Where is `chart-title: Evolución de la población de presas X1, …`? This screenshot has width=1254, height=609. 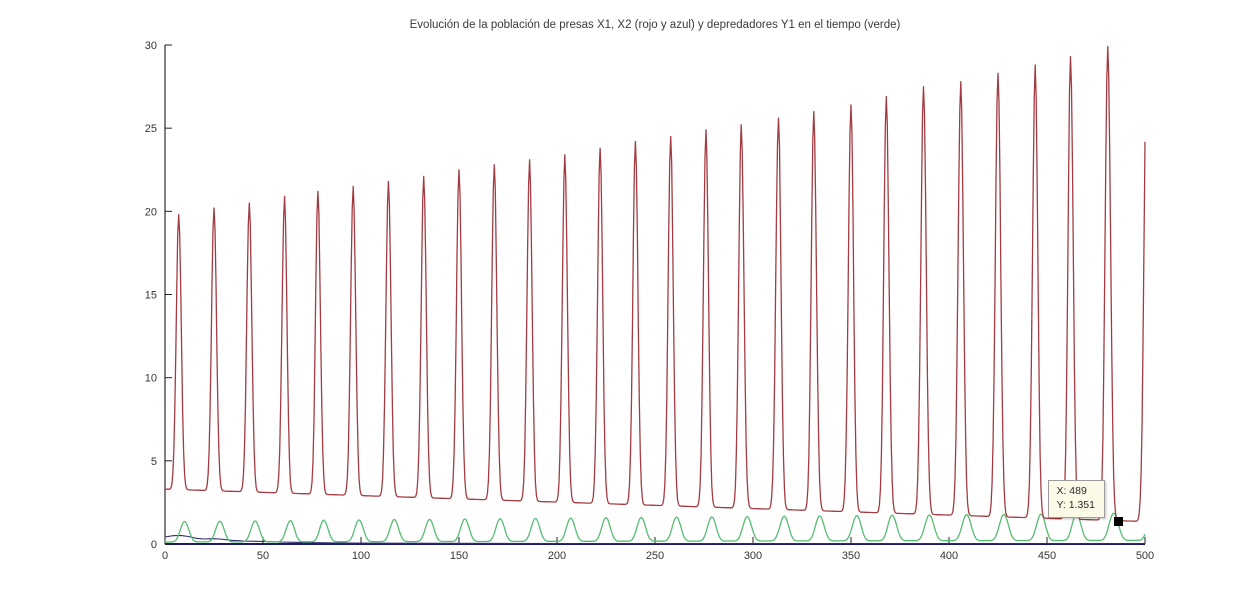
chart-title: Evolución de la población de presas X1, … is located at coordinates (655, 25).